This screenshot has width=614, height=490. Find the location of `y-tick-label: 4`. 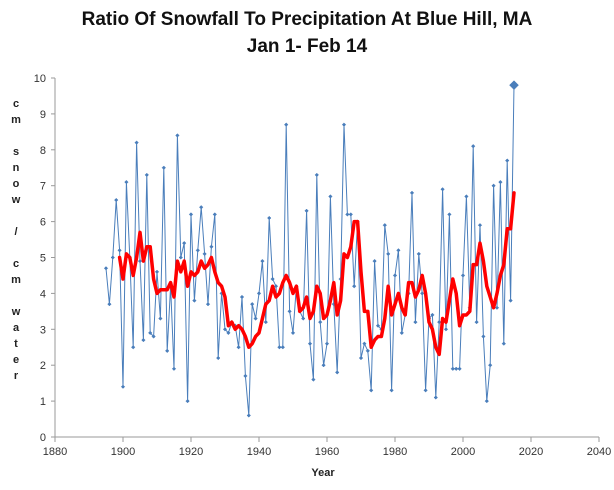

y-tick-label: 4 is located at coordinates (43, 294).